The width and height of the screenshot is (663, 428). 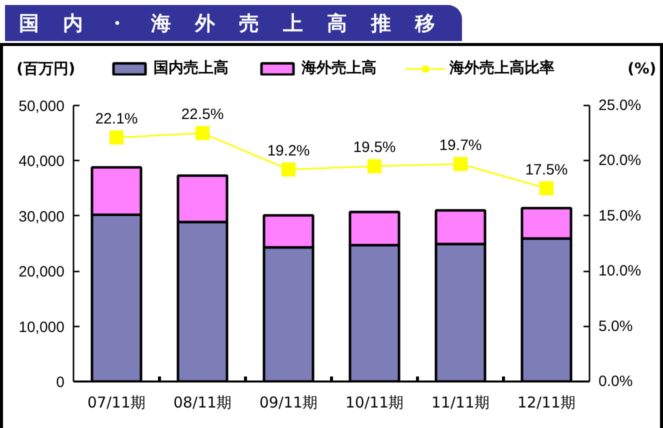 I want to click on data-label: 19.5%, so click(x=374, y=147).